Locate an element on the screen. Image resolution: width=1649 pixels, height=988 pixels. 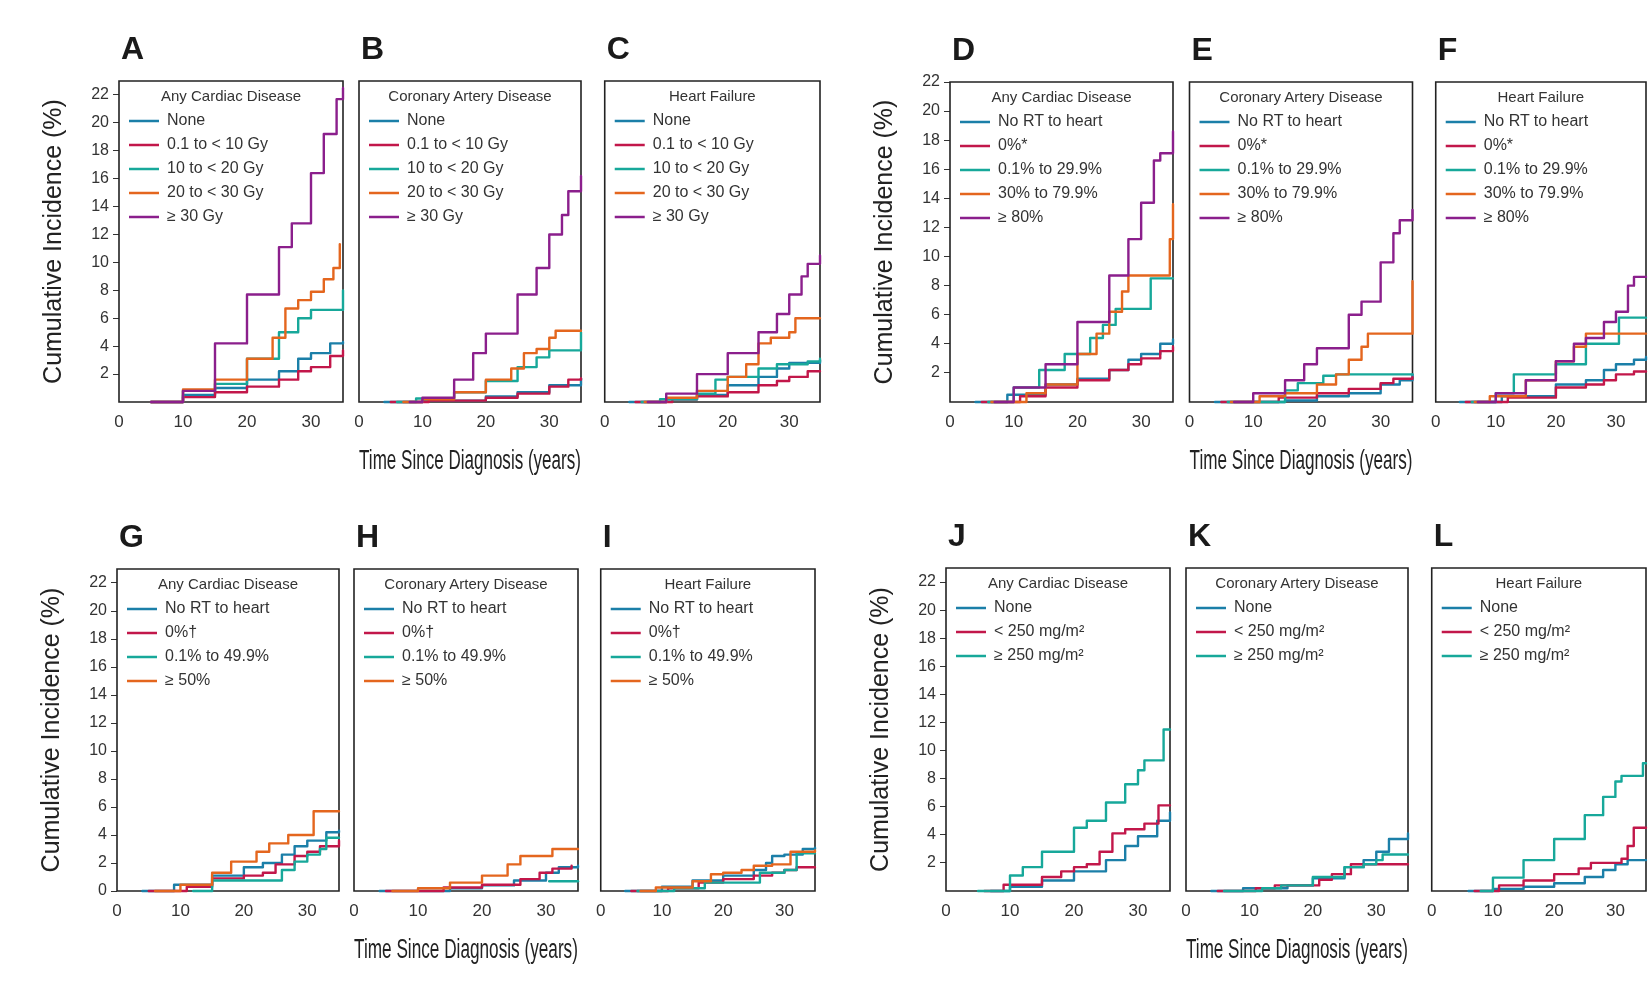
chart-title: I is located at coordinates (607, 536).